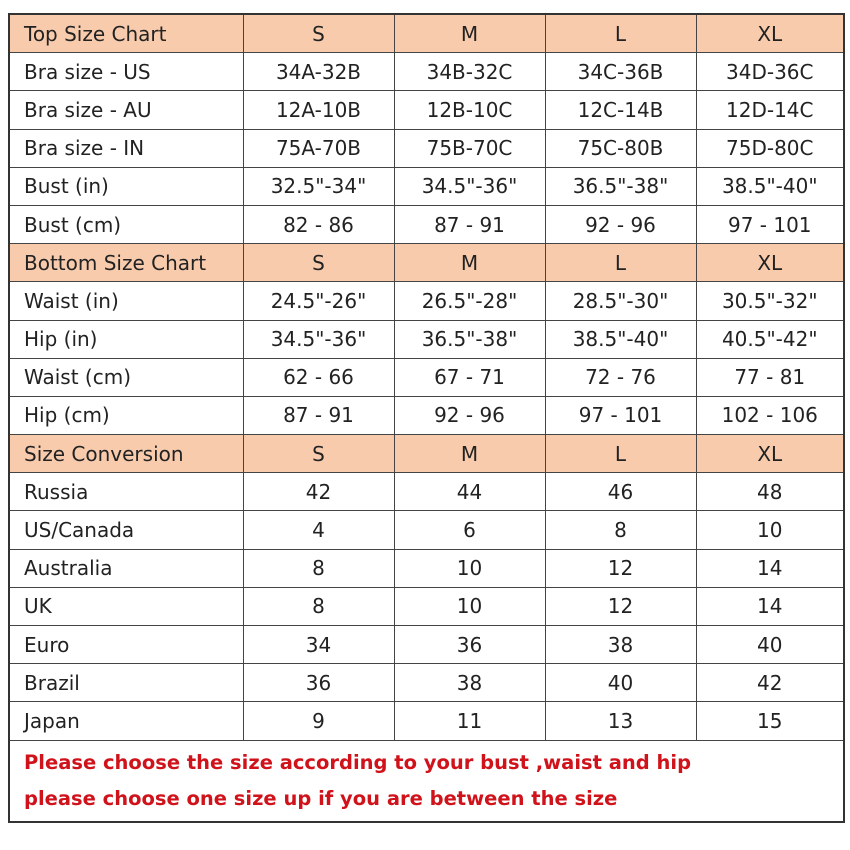 This screenshot has width=850, height=850. I want to click on row-label: Russia, so click(126, 492).